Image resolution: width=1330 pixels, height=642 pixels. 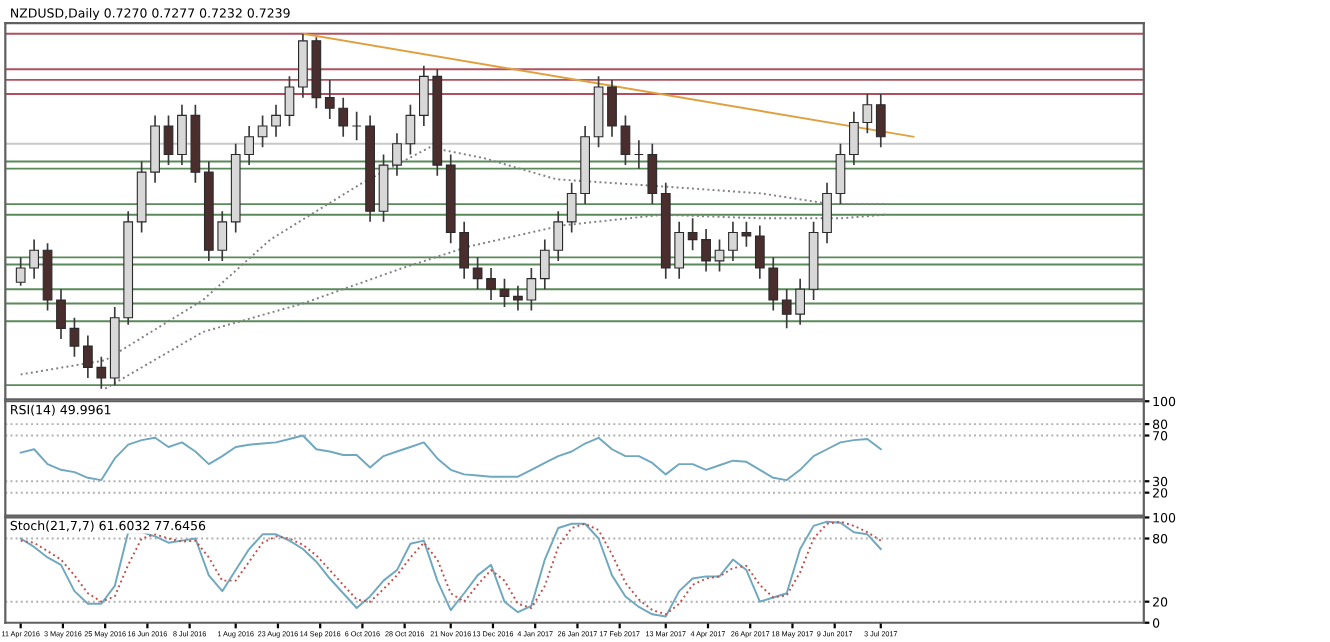 What do you see at coordinates (450, 458) in the screenshot?
I see `line-series` at bounding box center [450, 458].